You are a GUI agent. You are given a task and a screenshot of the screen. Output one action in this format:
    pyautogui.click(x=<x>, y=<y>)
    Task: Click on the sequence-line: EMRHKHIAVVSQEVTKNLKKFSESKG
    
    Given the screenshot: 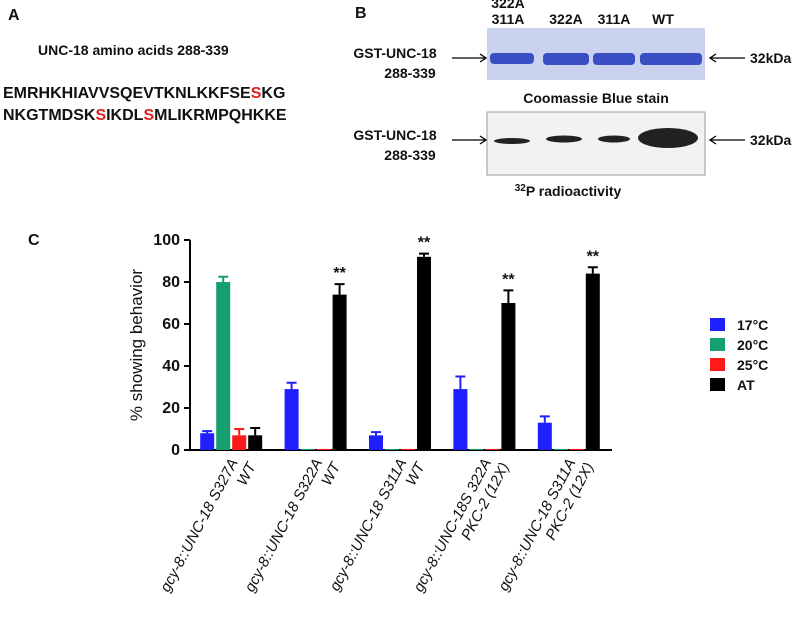 What is the action you would take?
    pyautogui.click(x=144, y=93)
    